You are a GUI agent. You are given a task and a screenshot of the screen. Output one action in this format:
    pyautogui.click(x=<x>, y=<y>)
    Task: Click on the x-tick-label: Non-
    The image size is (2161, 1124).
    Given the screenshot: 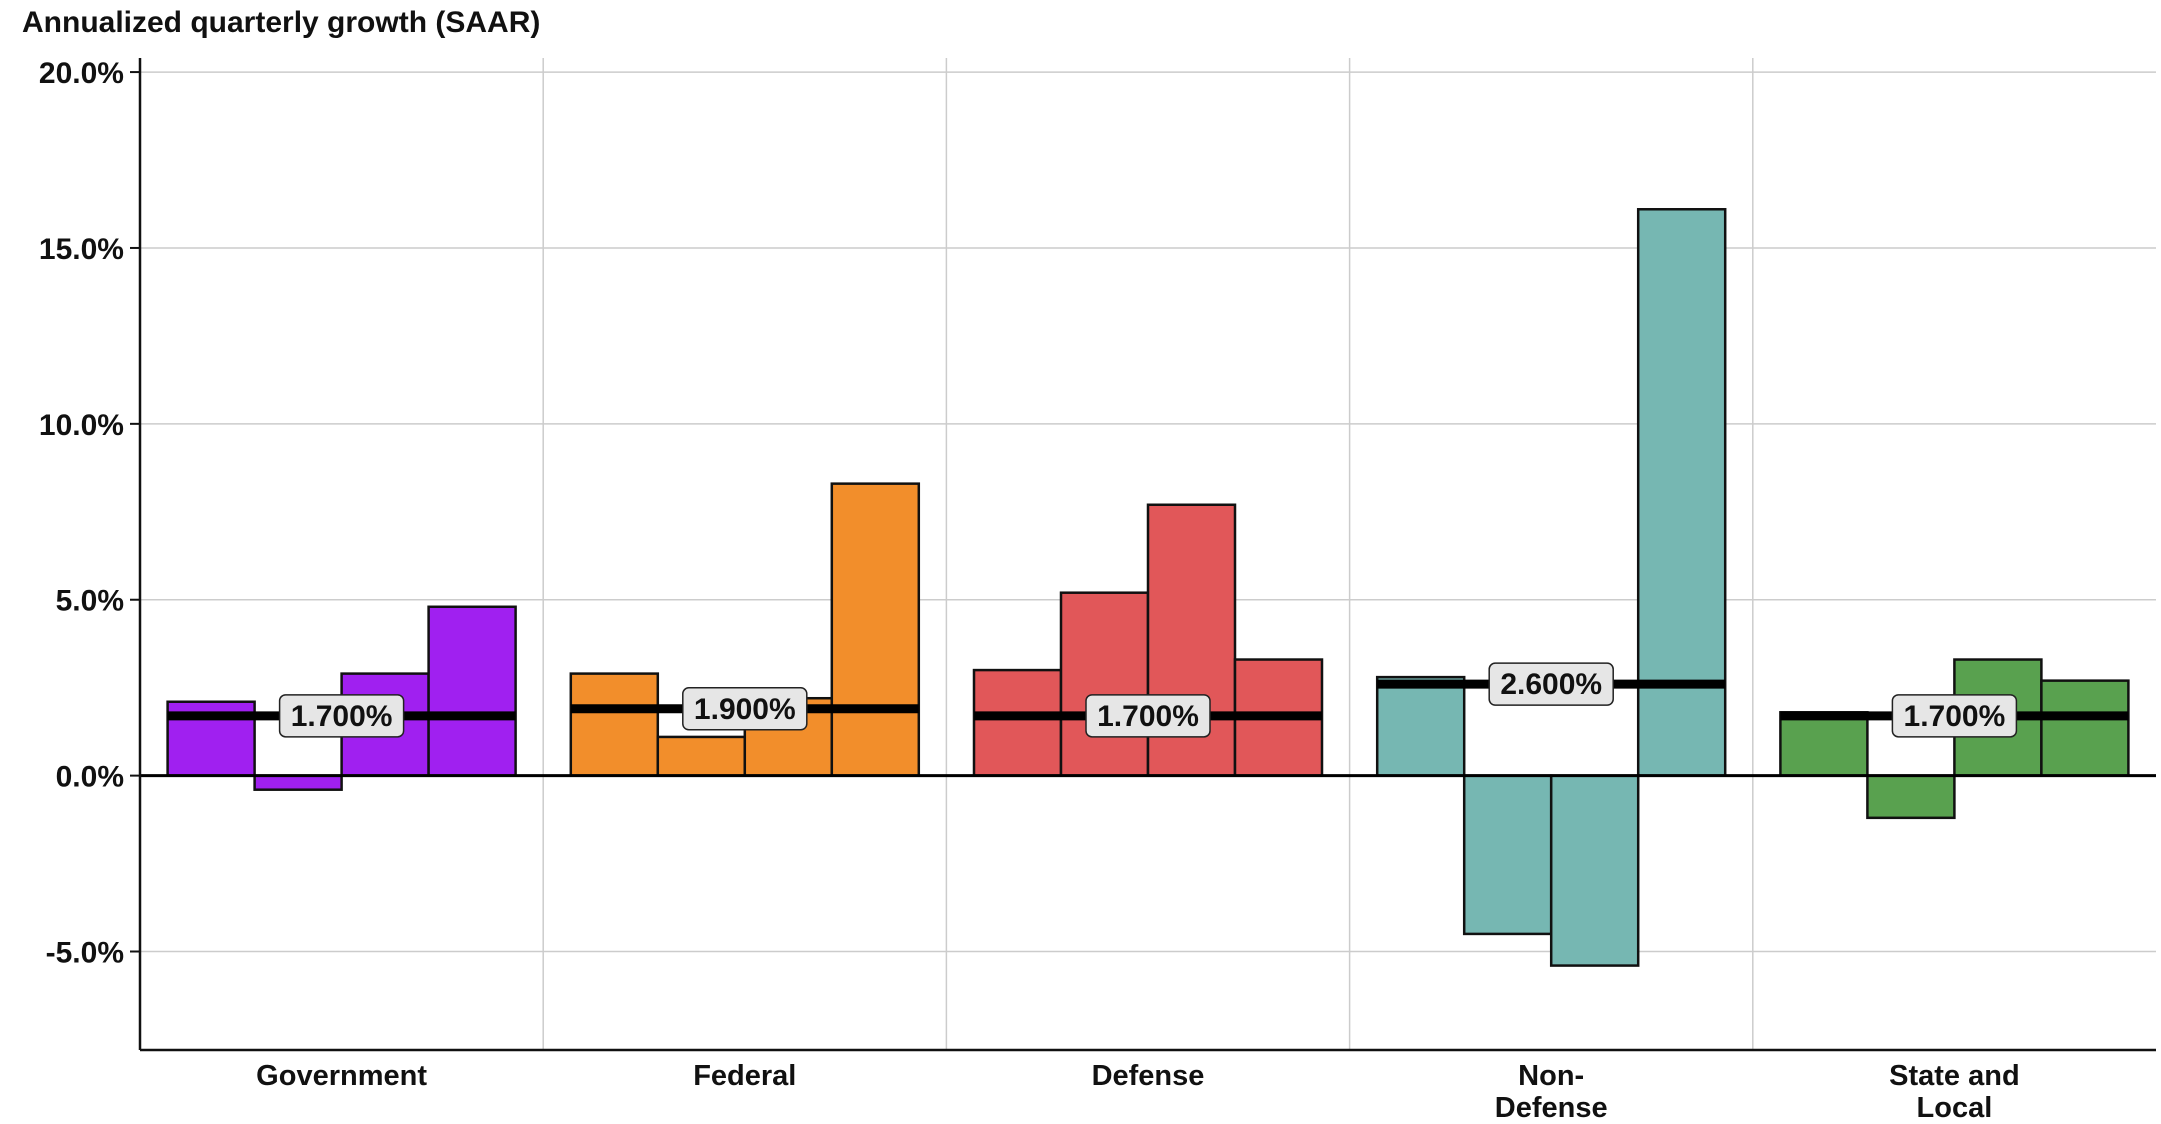 What is the action you would take?
    pyautogui.click(x=1551, y=1076)
    